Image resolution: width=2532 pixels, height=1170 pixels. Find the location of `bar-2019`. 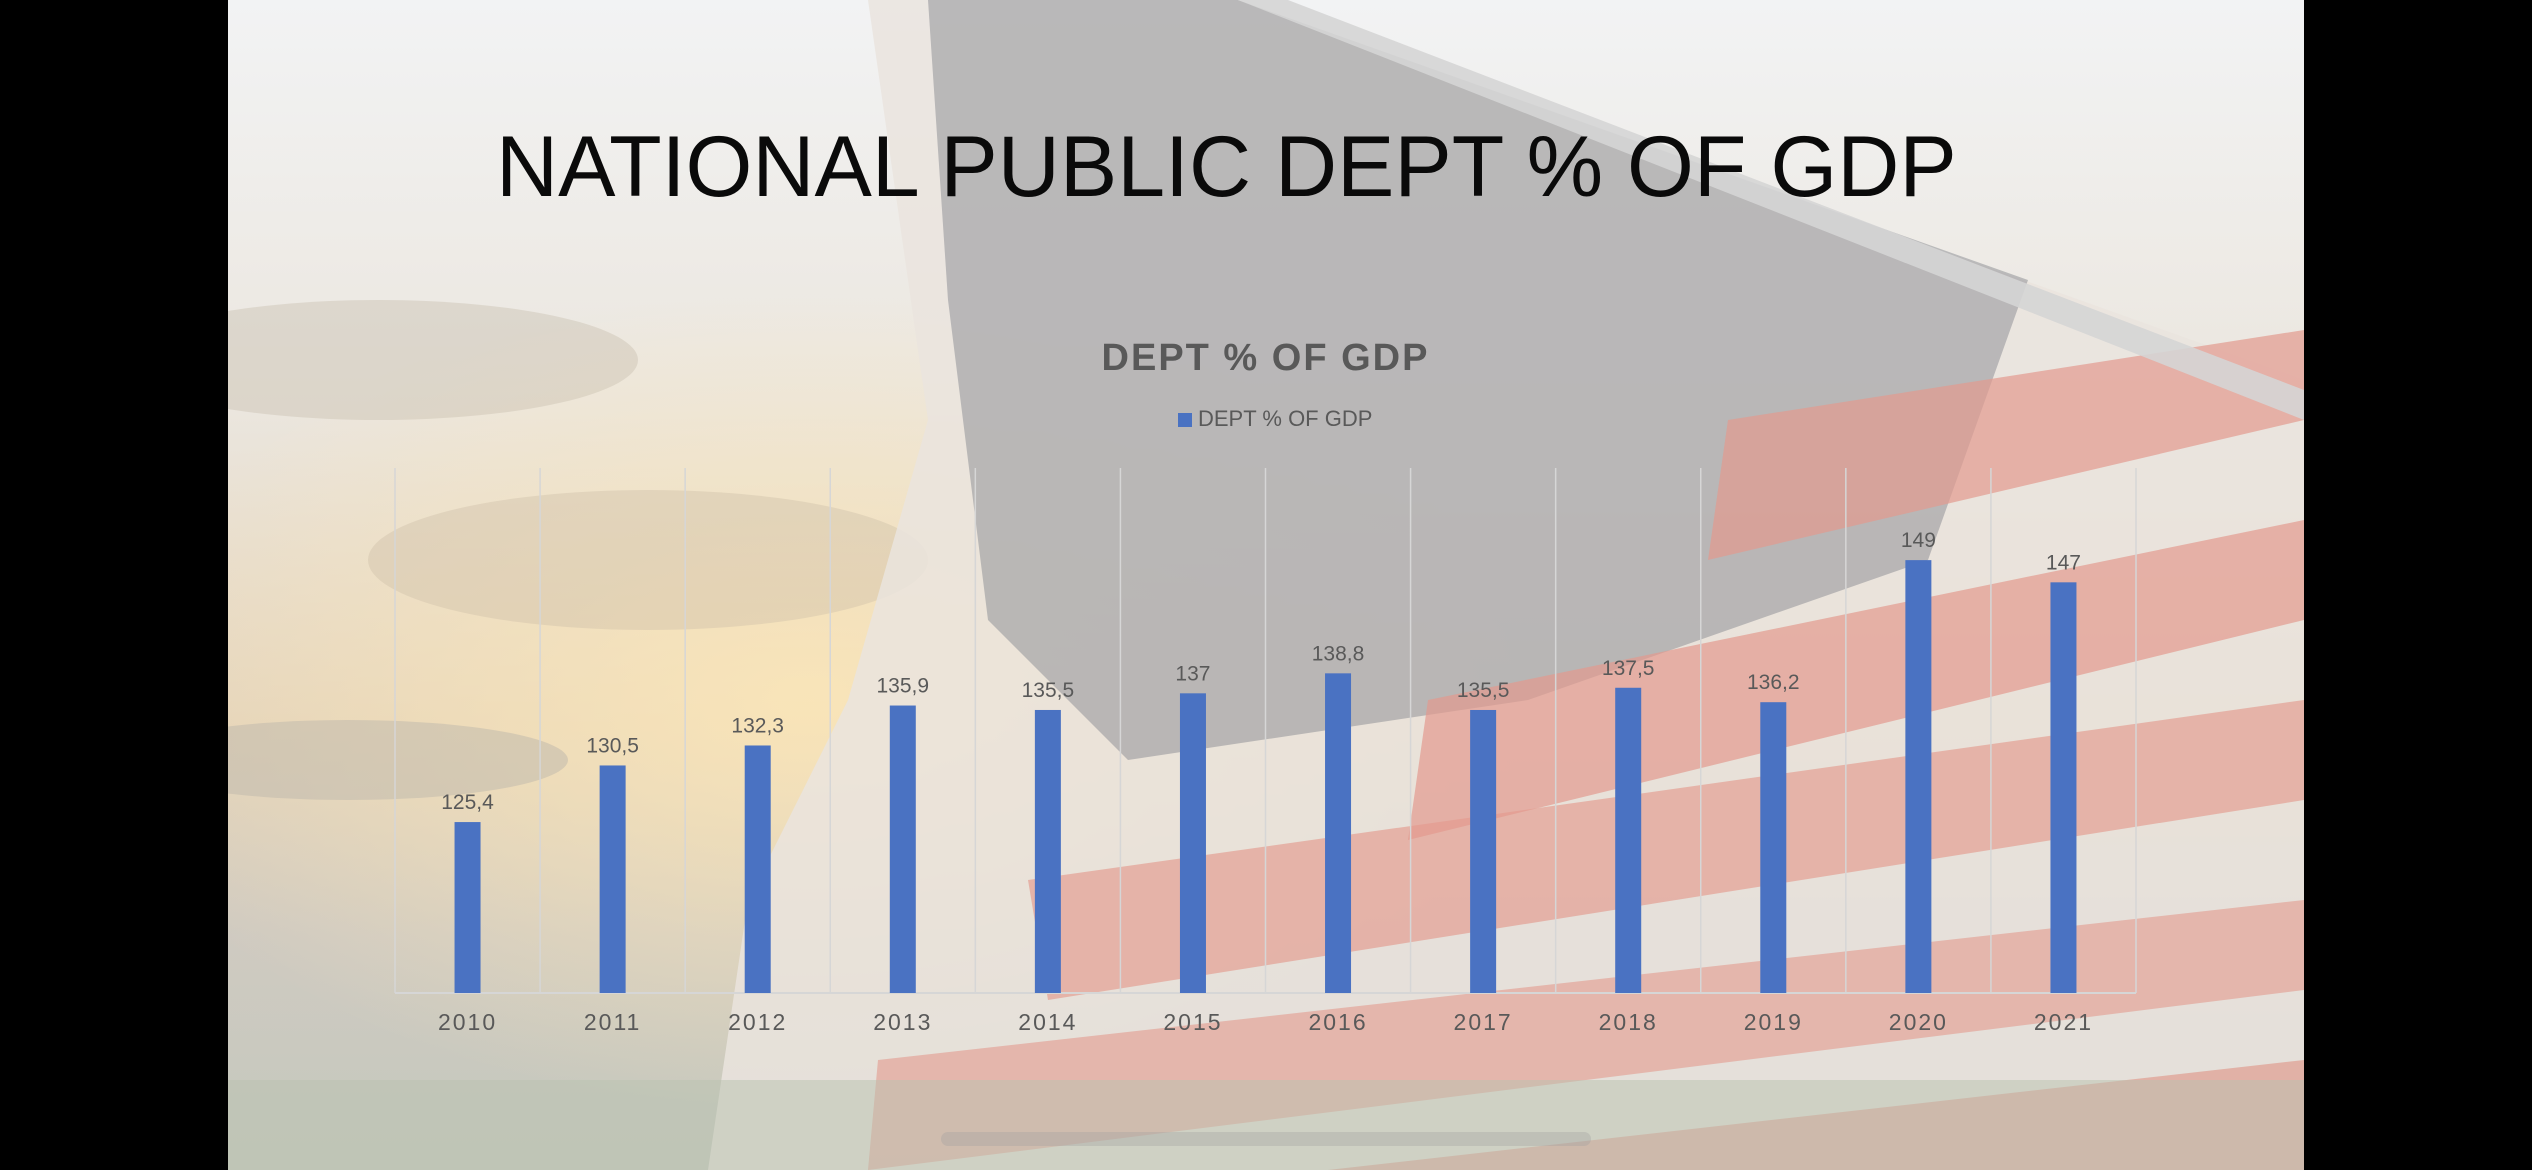

bar-2019 is located at coordinates (1773, 847).